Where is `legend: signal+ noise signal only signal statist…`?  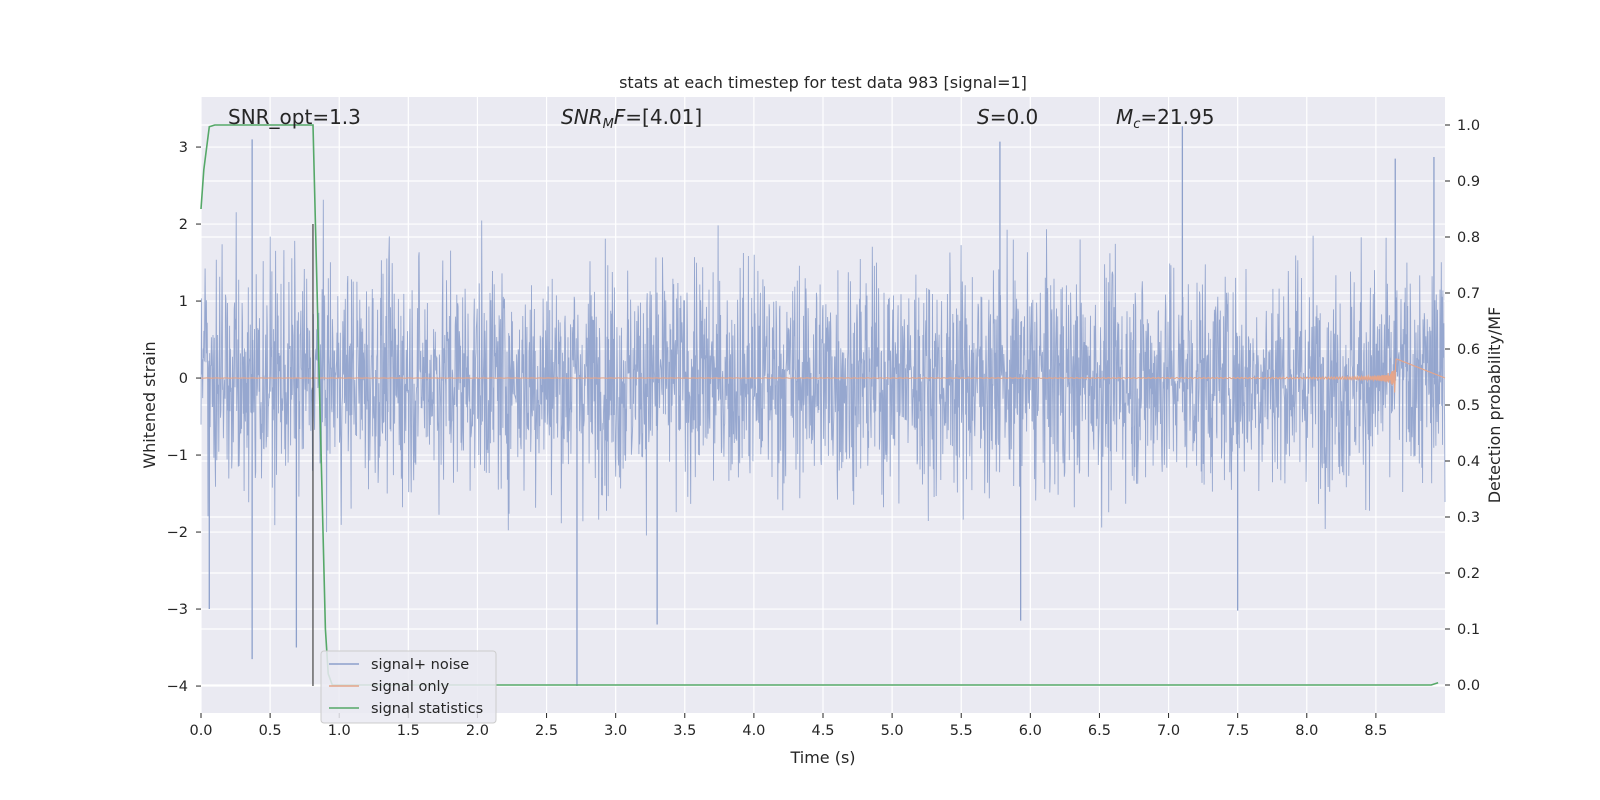
legend: signal+ noise signal only signal statist… is located at coordinates (408, 687).